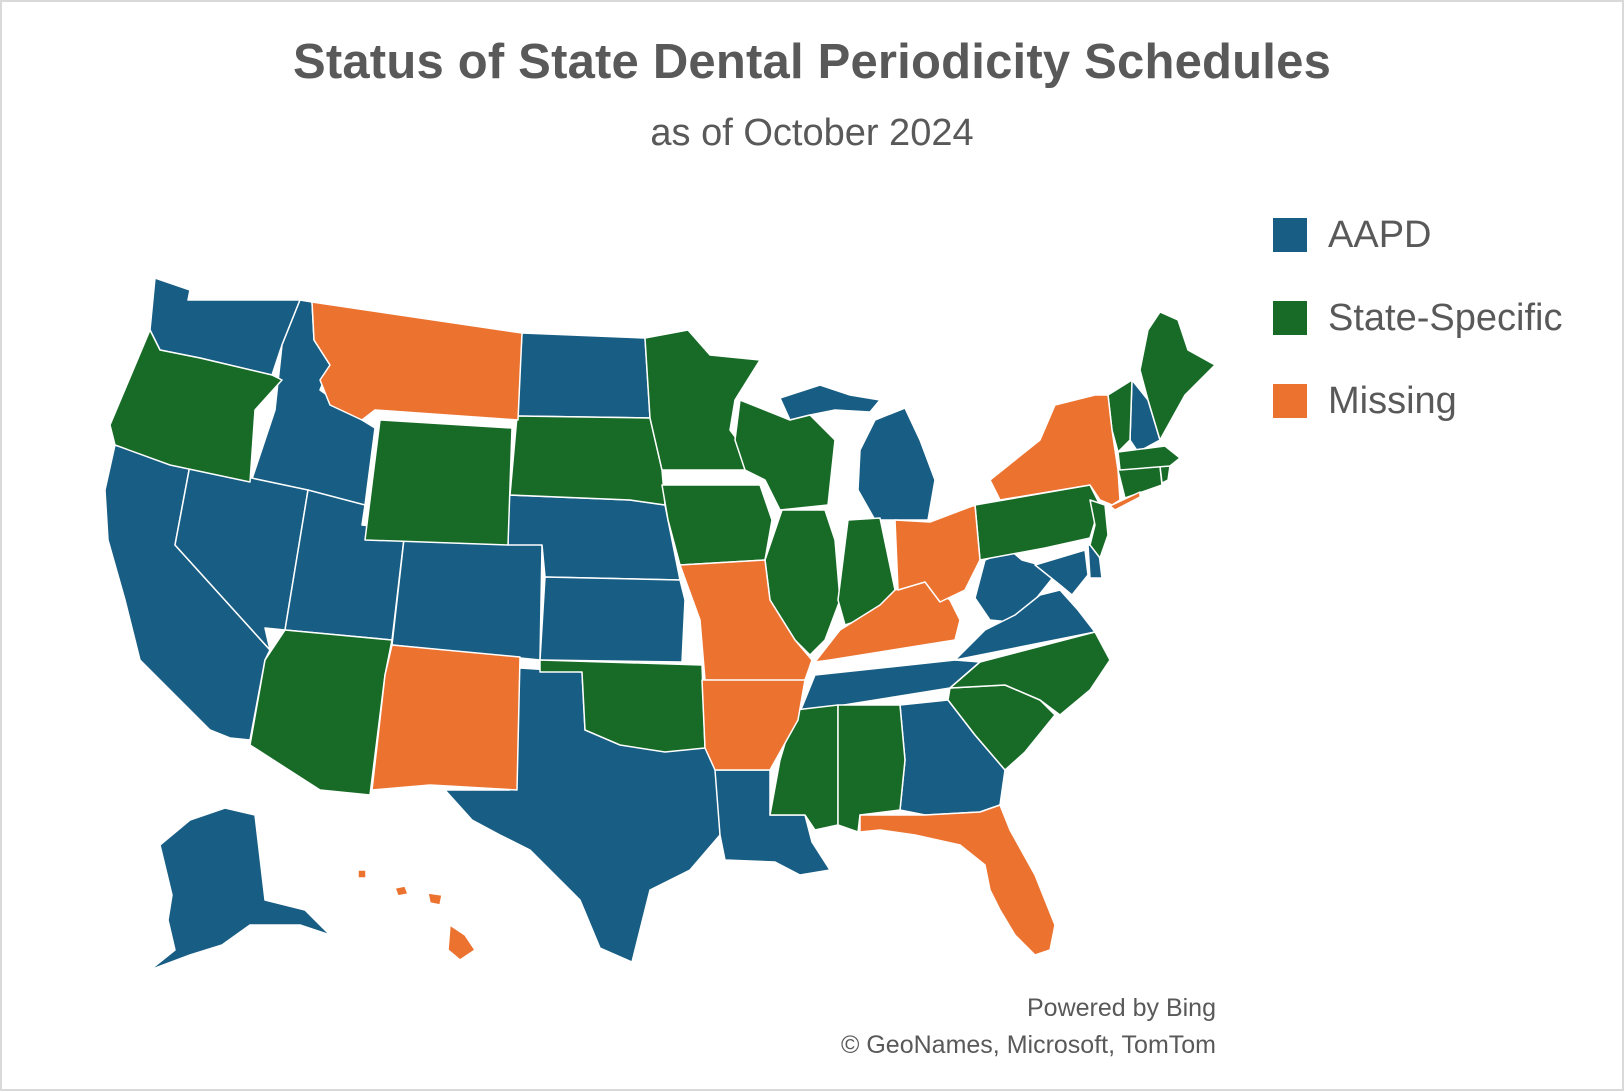 Image resolution: width=1624 pixels, height=1091 pixels. What do you see at coordinates (1028, 1045) in the screenshot?
I see `credits-copyright: © GeoNames, Microsoft, TomTom` at bounding box center [1028, 1045].